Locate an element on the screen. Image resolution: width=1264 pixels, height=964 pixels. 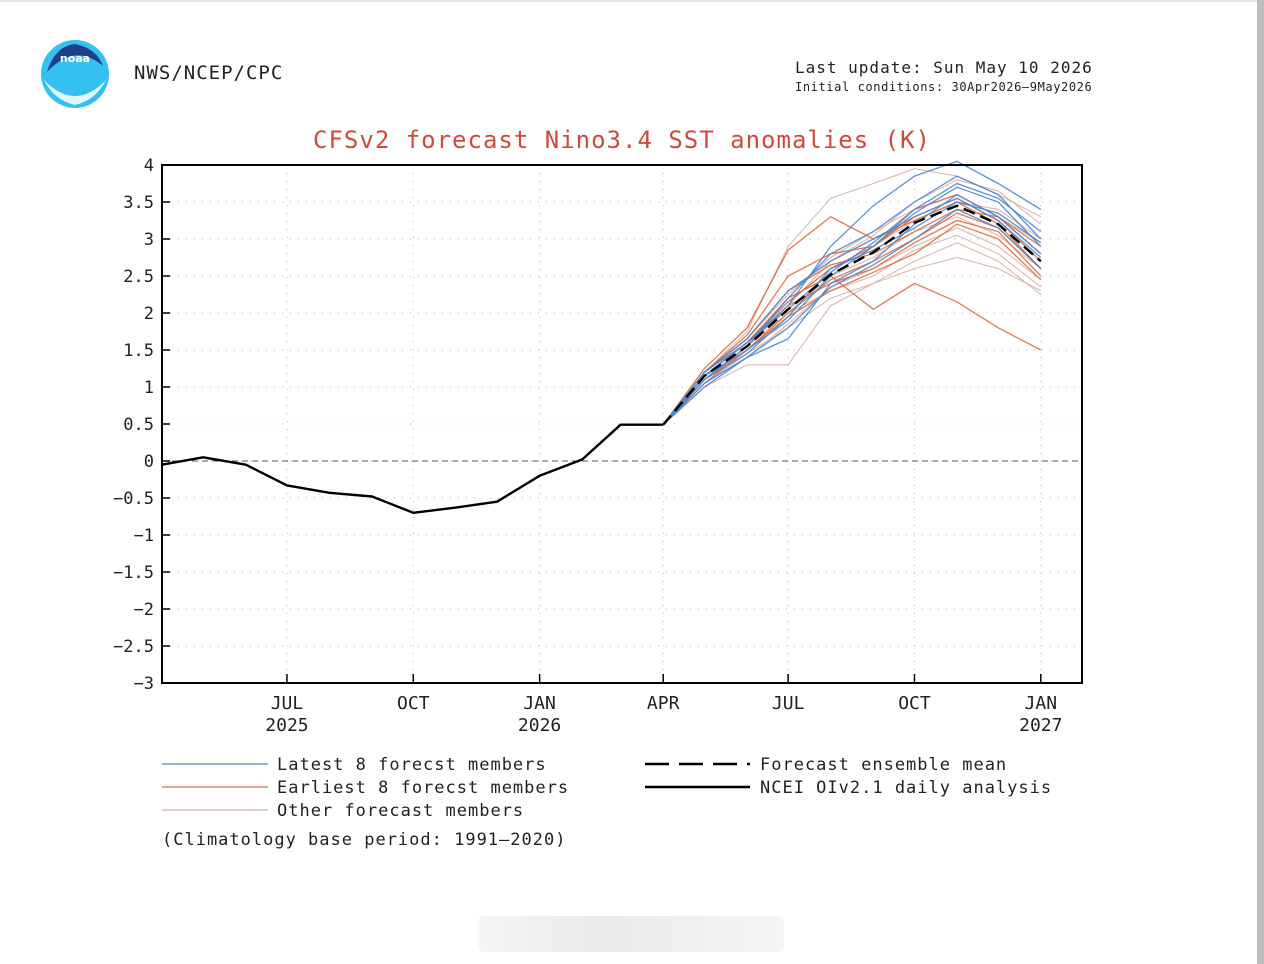
initial-conditions-text: Initial conditions: 30Apr2026–9May2026 is located at coordinates (944, 87).